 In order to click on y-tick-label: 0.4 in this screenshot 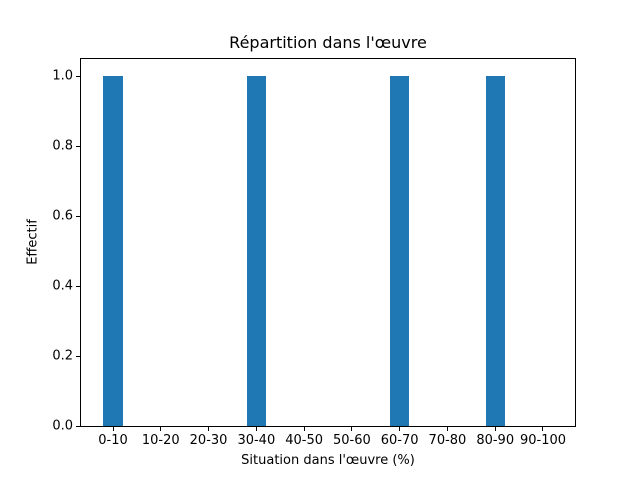, I will do `click(62, 286)`.